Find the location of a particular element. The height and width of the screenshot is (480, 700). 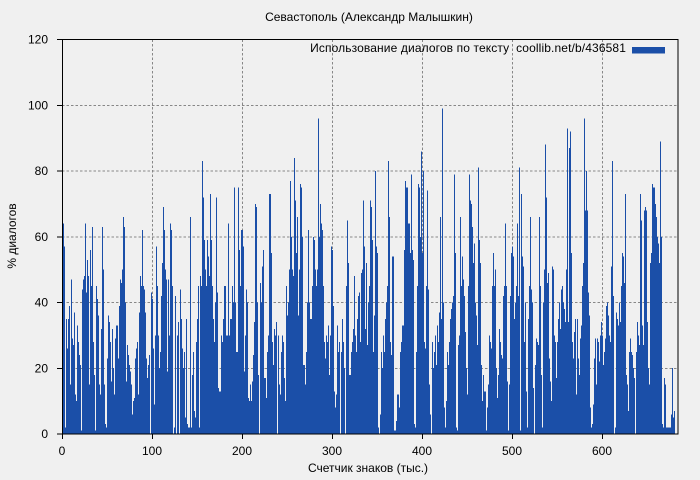

svg-text: 80 is located at coordinates (42, 171).